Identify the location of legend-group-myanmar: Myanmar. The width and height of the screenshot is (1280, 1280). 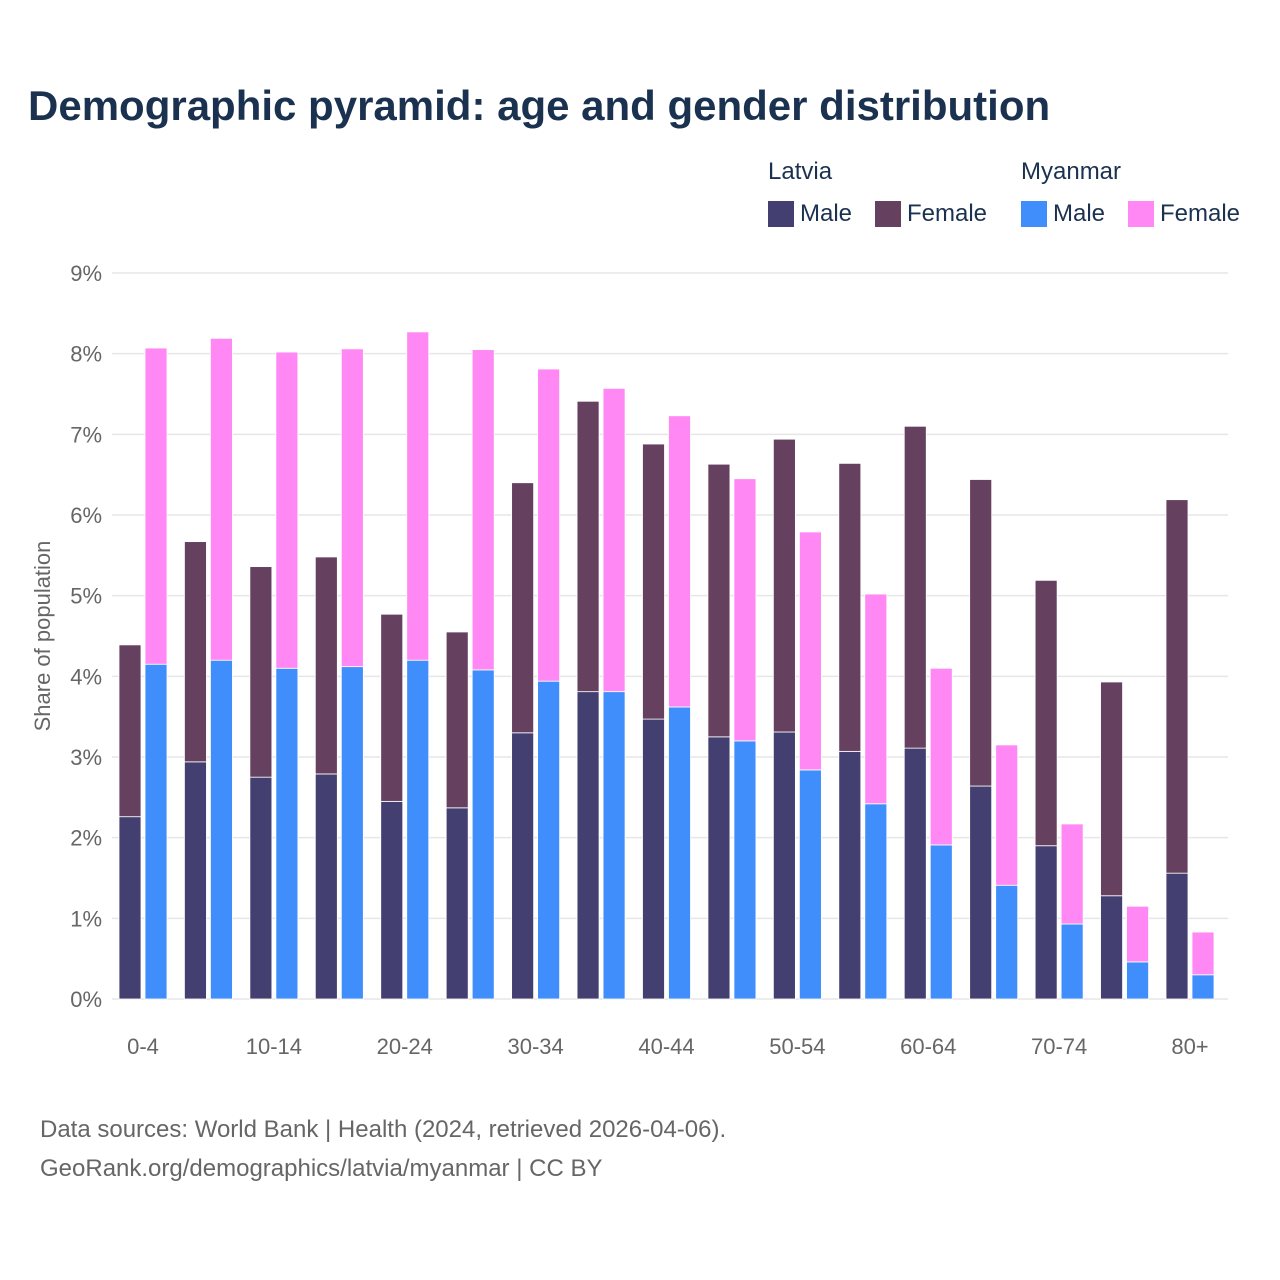
(1071, 171).